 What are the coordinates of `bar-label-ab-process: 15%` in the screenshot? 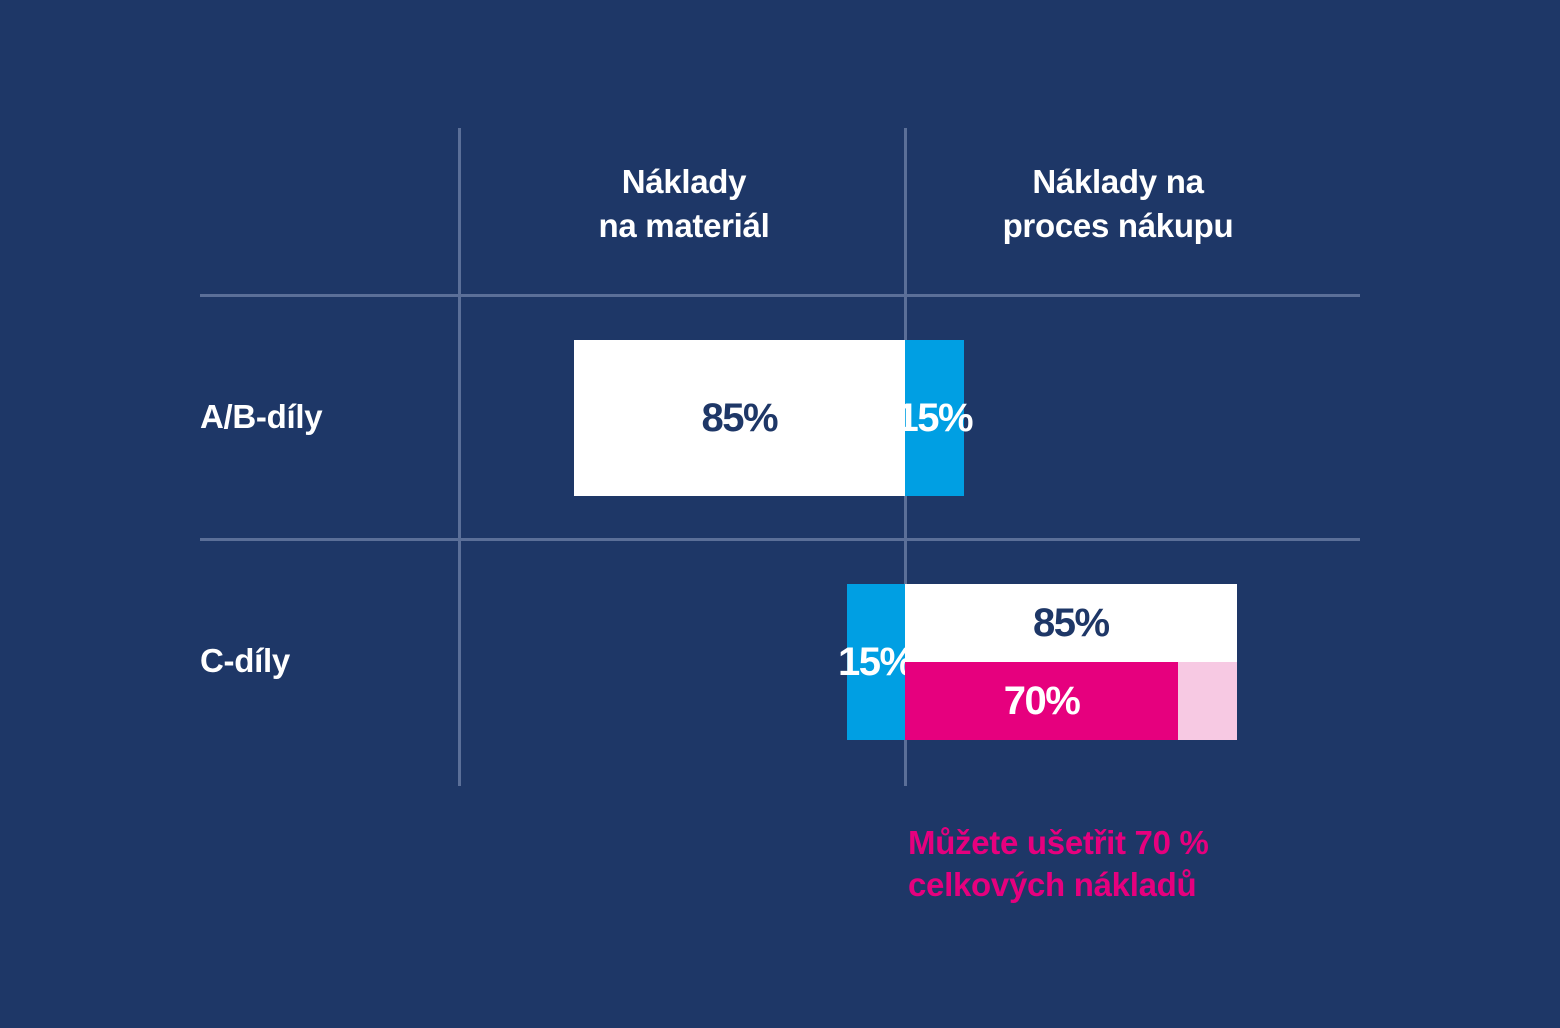 It's located at (934, 417).